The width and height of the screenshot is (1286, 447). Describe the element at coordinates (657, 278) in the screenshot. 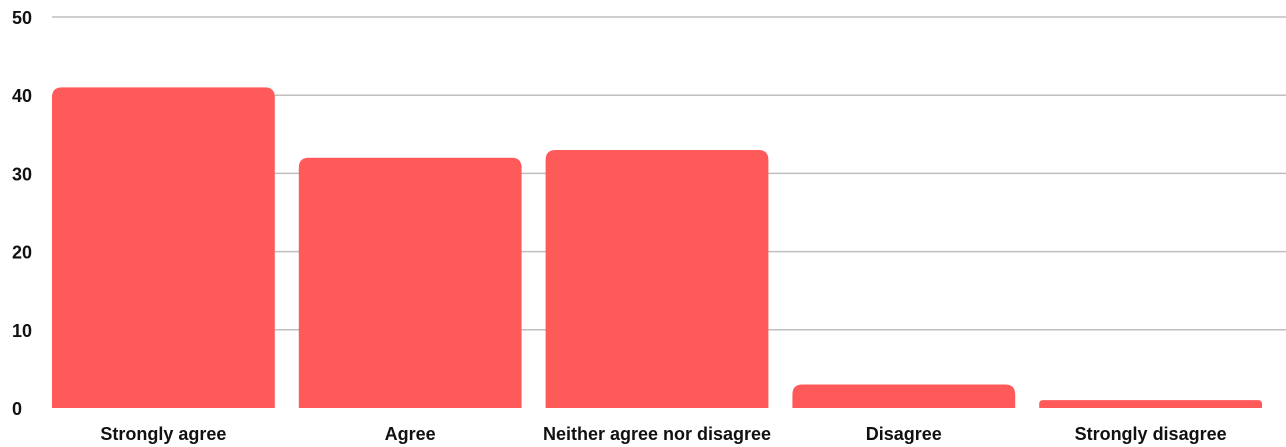

I see `bar-neither-agree-nor-disagree` at that location.